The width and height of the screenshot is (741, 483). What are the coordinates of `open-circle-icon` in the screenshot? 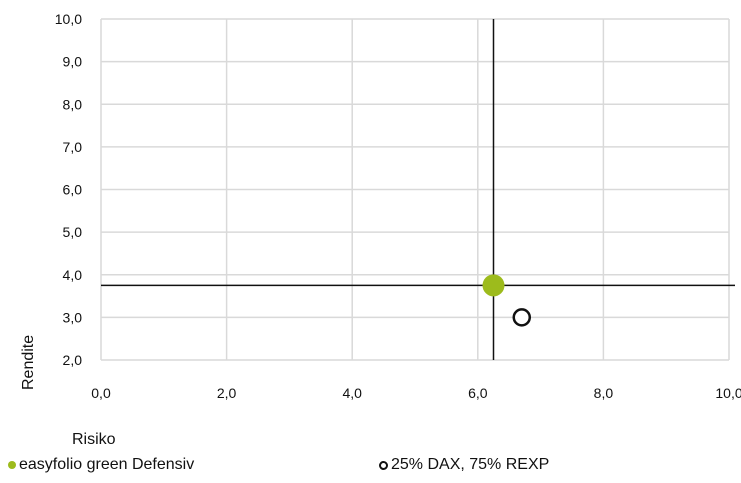 It's located at (383, 465).